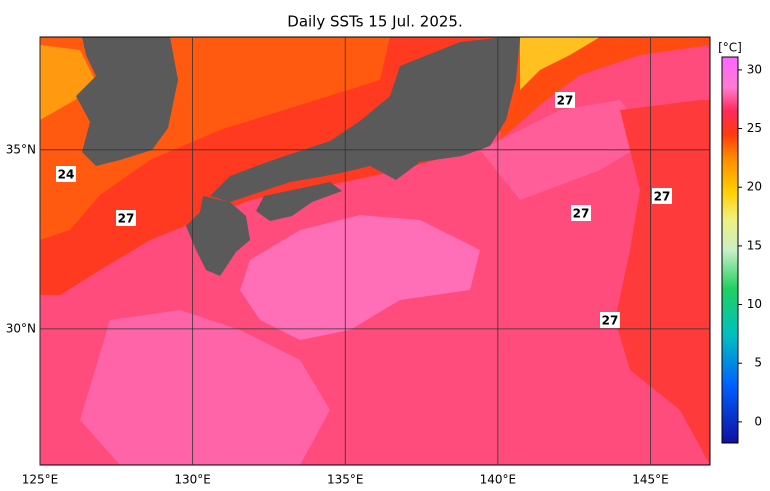 The height and width of the screenshot is (491, 770). What do you see at coordinates (21, 328) in the screenshot?
I see `y-tick-label: 30°N` at bounding box center [21, 328].